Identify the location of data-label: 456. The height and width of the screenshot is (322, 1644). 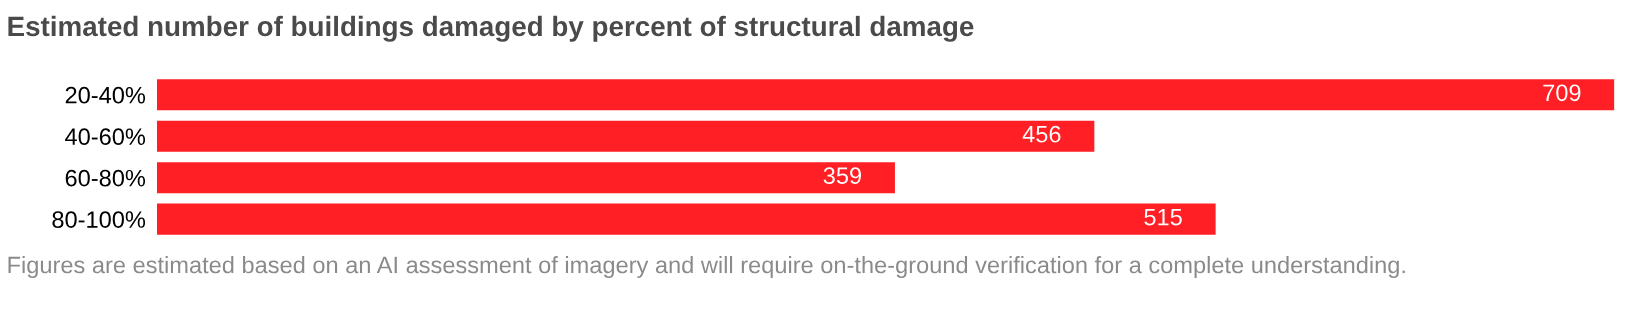
(1041, 134).